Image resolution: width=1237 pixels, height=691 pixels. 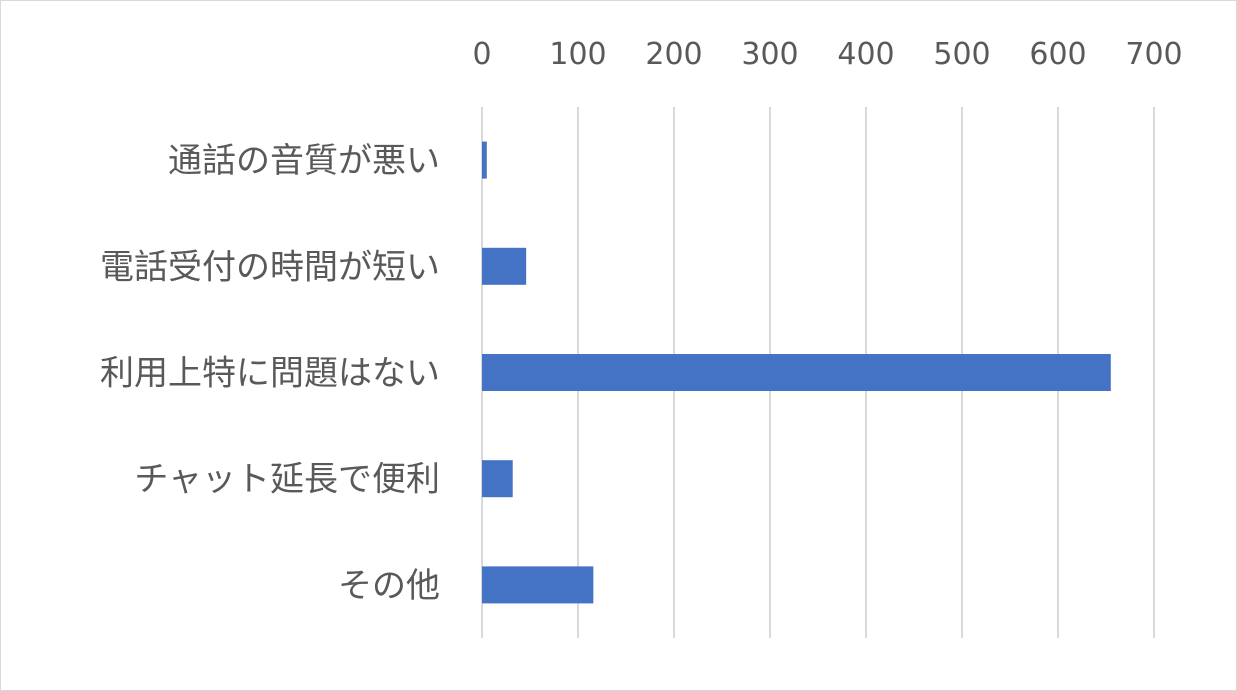 What do you see at coordinates (1057, 54) in the screenshot?
I see `x-tick-label-600: 600` at bounding box center [1057, 54].